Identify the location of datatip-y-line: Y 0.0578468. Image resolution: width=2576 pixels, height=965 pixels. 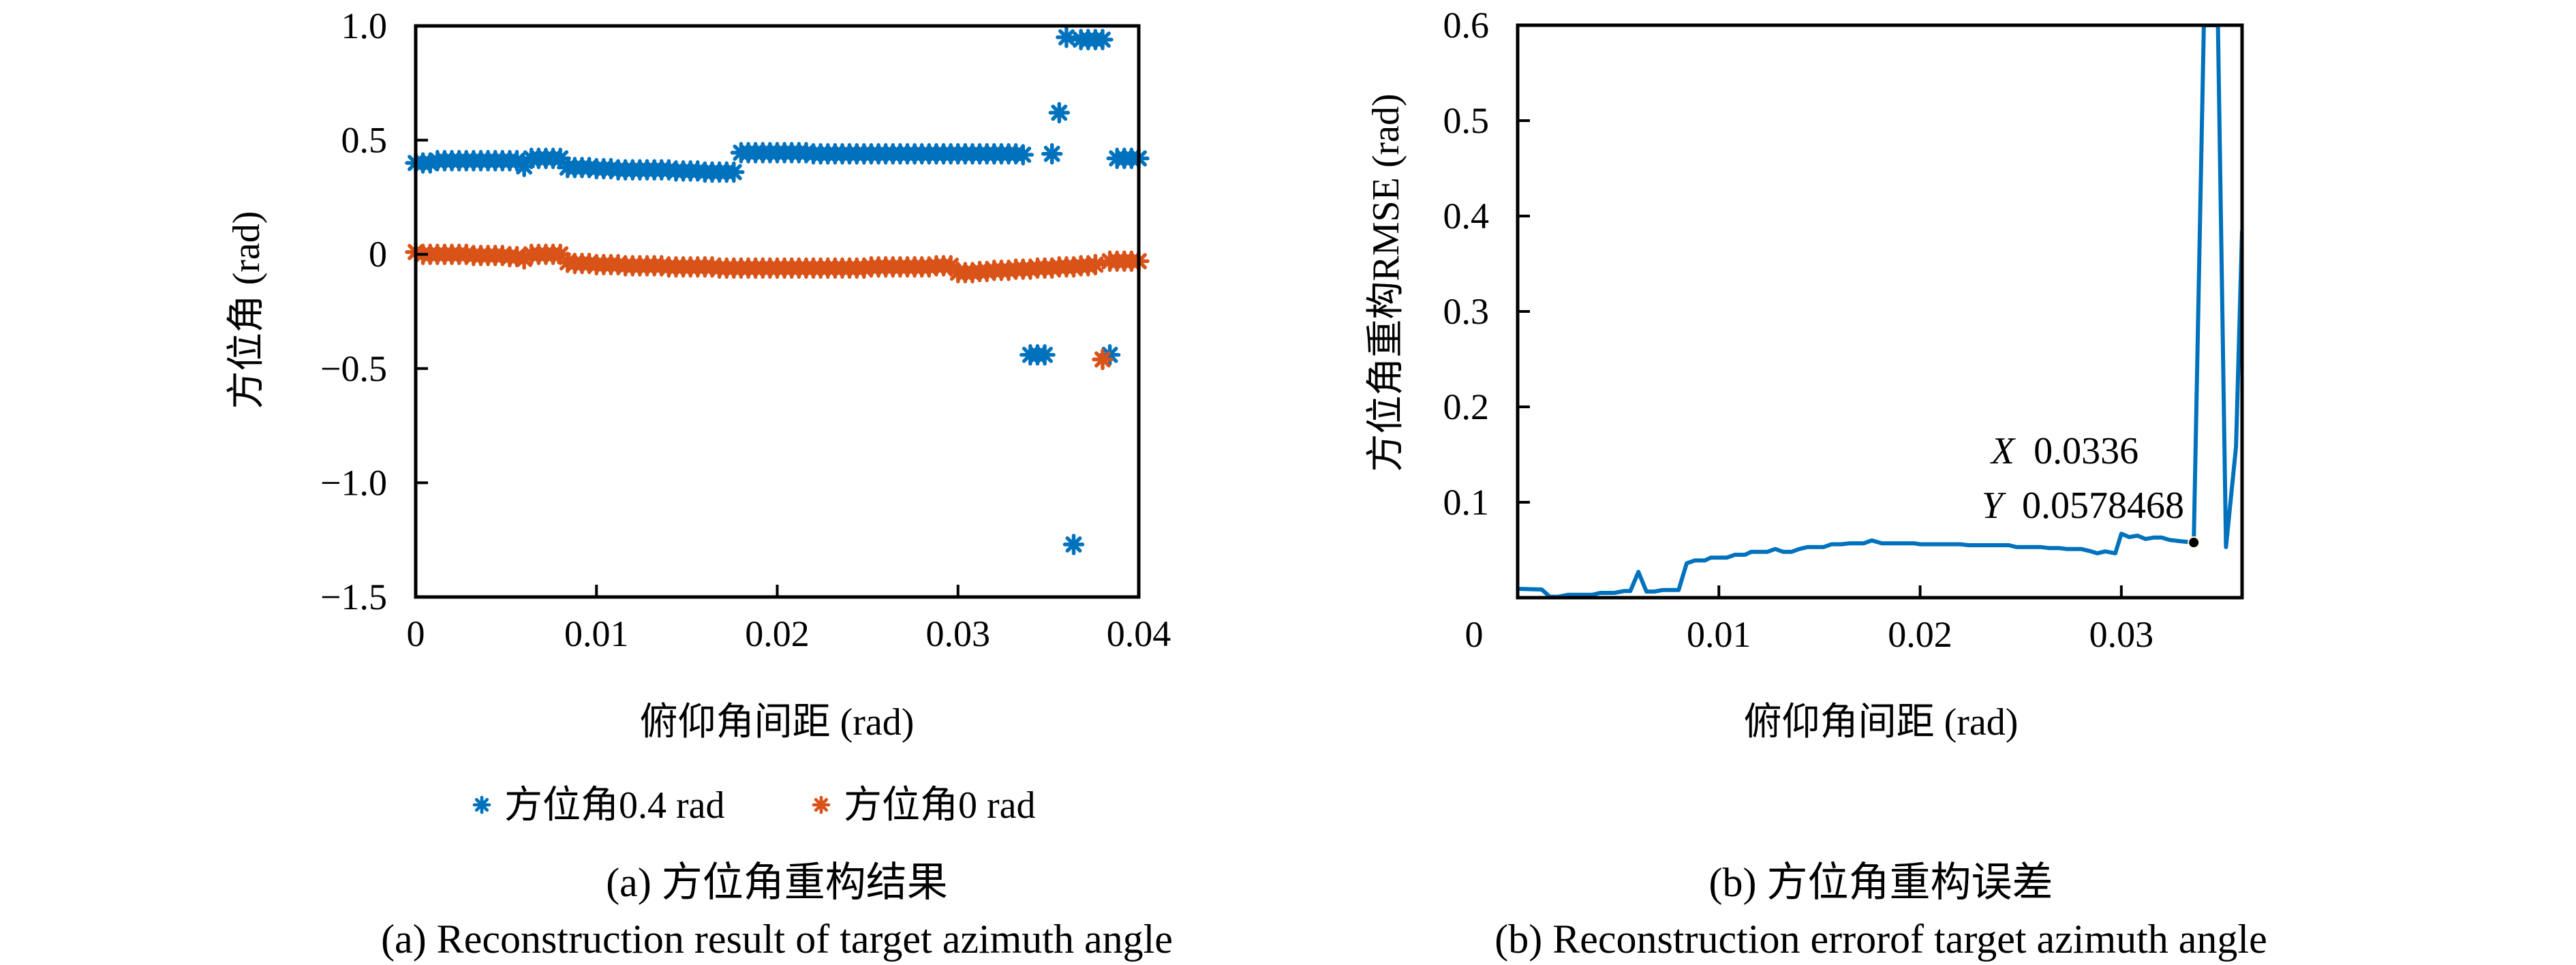
(2083, 506).